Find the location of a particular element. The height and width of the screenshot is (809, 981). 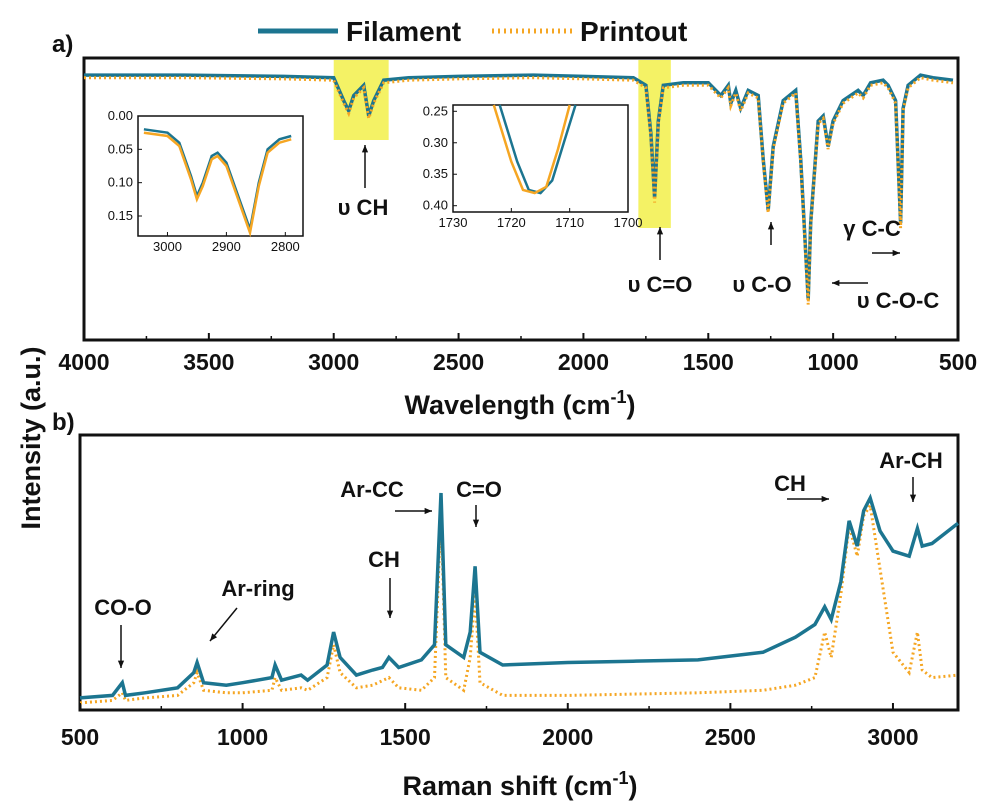

inset-x-tick-label: 3000 is located at coordinates (167, 246).